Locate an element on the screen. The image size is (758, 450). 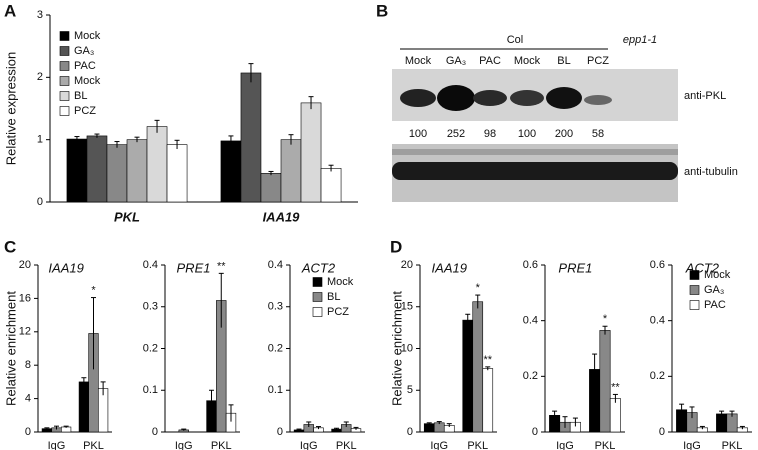
panel-label: B is located at coordinates (382, 10).